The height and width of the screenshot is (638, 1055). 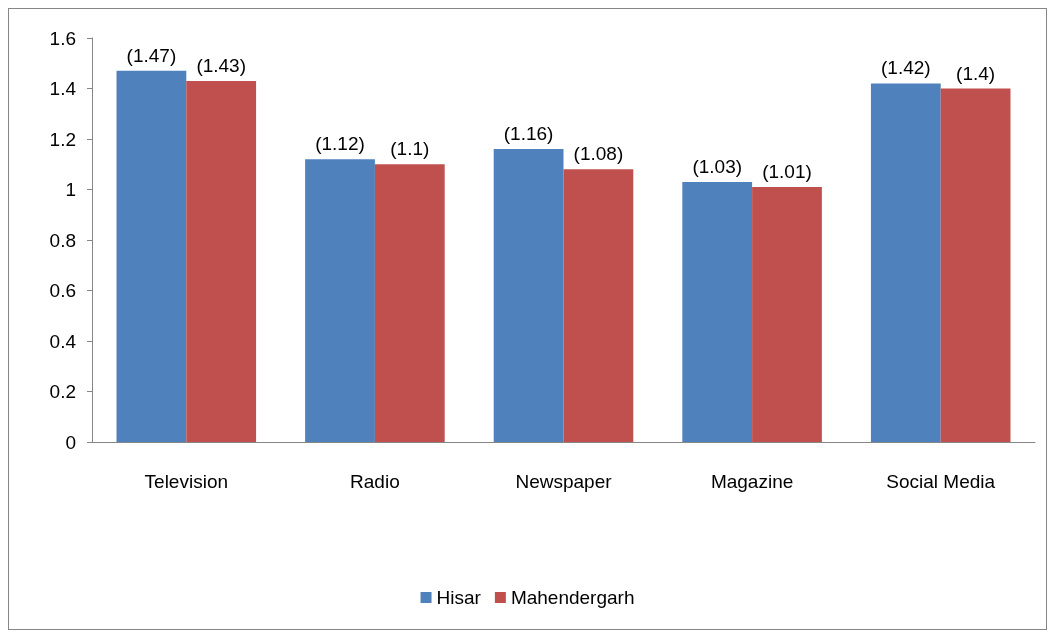 I want to click on y-tick-label: 0, so click(x=70, y=442).